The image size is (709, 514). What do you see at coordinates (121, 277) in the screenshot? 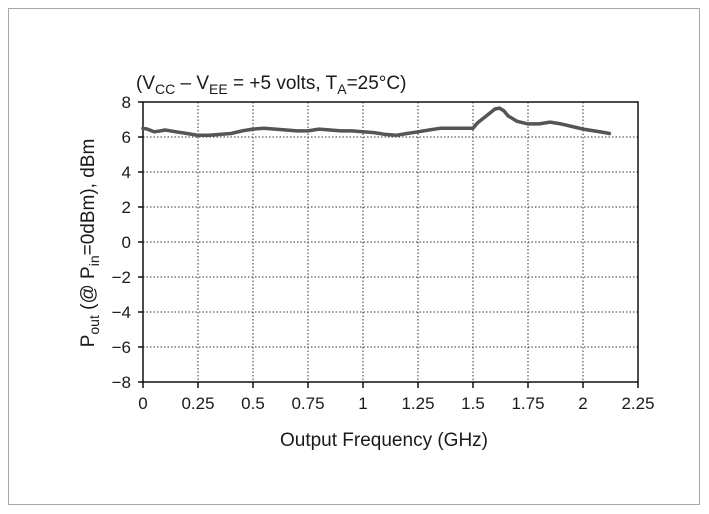
I see `y-tick-label: −2` at bounding box center [121, 277].